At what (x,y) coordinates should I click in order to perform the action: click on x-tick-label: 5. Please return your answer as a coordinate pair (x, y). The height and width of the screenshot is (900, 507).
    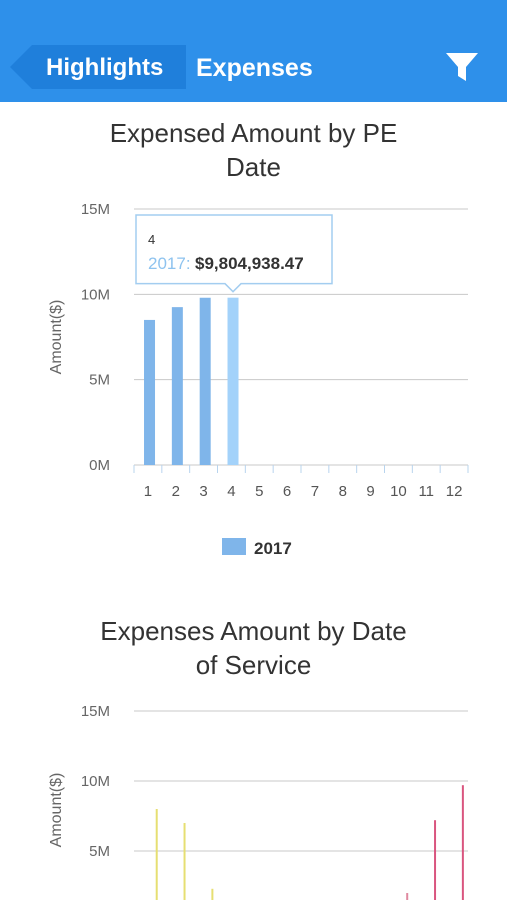
    Looking at the image, I should click on (259, 491).